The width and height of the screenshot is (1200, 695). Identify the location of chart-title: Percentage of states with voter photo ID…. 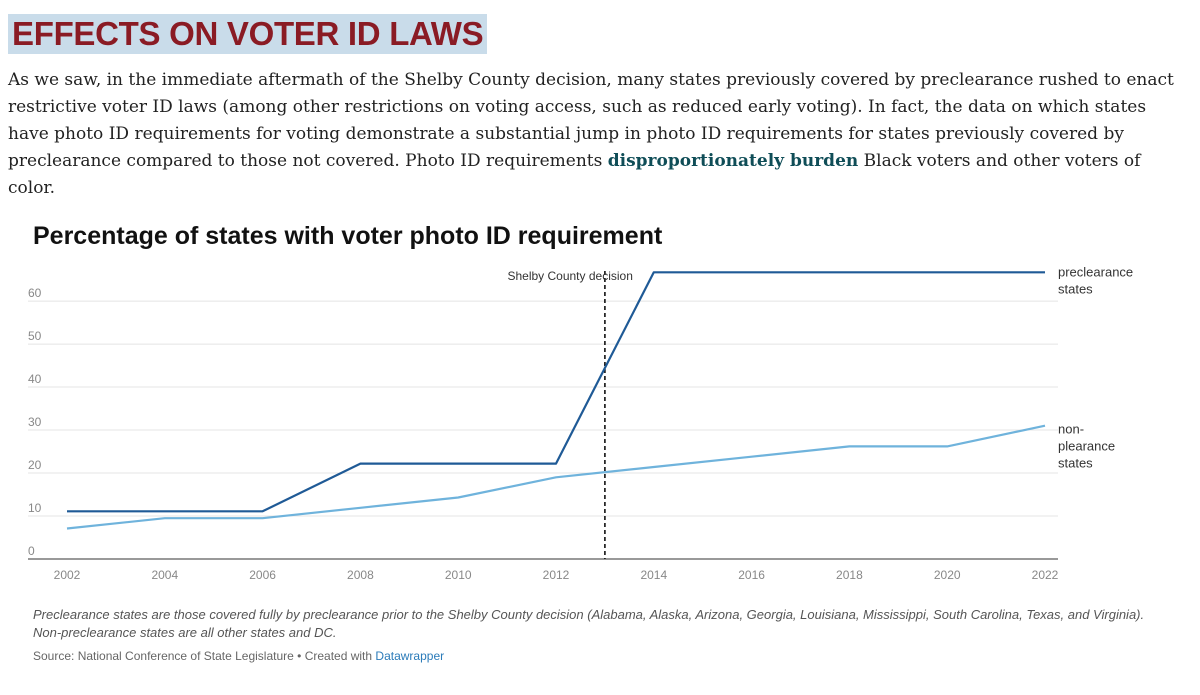
(348, 236).